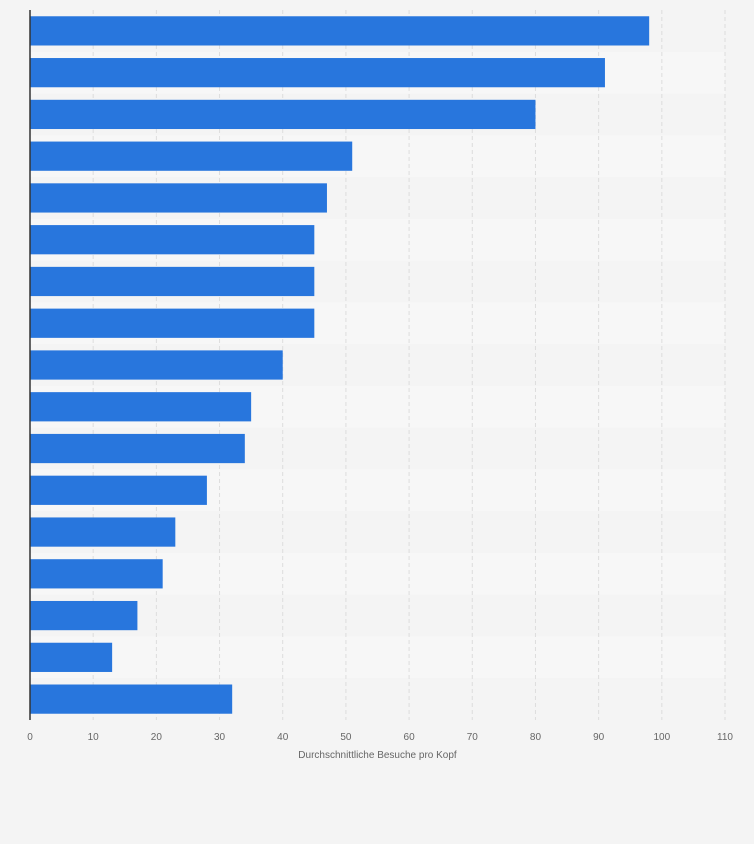  Describe the element at coordinates (410, 737) in the screenshot. I see `x-tick-label: 60` at that location.